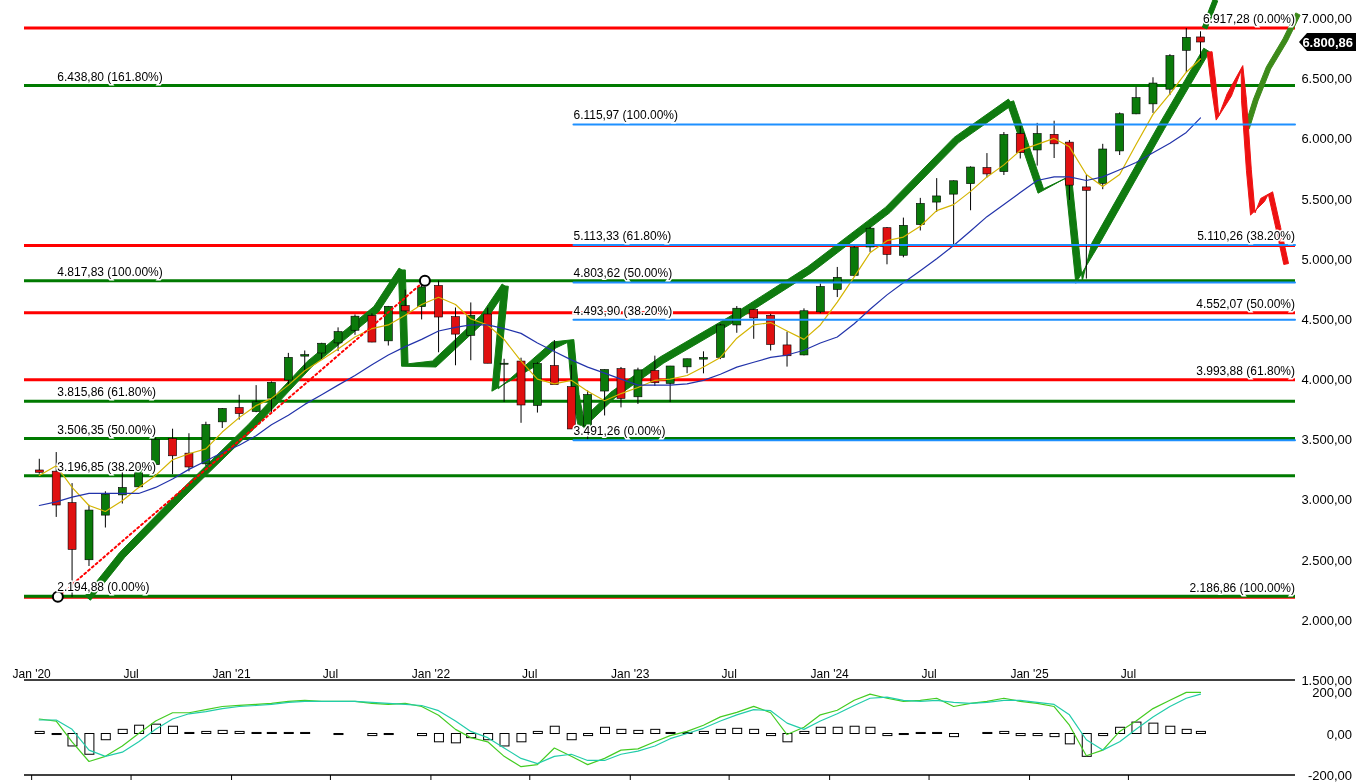  I want to click on annotation: 4.803,62 (50.00%), so click(623, 273).